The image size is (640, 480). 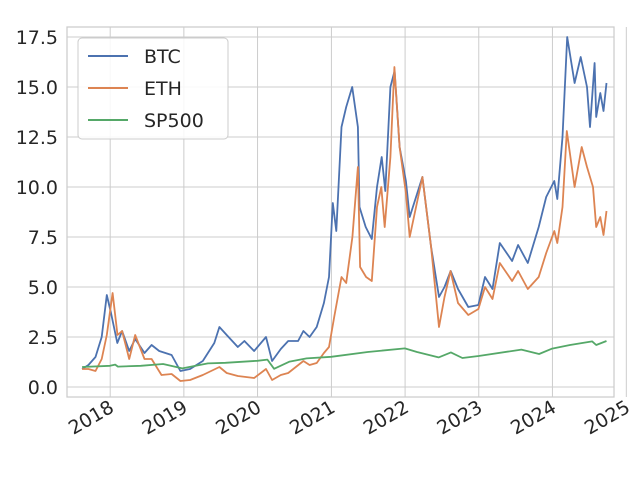 What do you see at coordinates (43, 388) in the screenshot?
I see `y-tick-label: 0.0` at bounding box center [43, 388].